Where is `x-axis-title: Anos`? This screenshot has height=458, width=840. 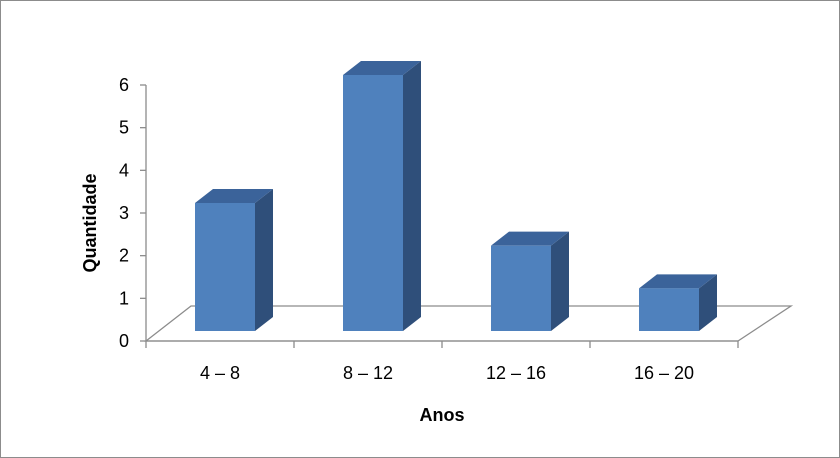
x-axis-title: Anos is located at coordinates (442, 415).